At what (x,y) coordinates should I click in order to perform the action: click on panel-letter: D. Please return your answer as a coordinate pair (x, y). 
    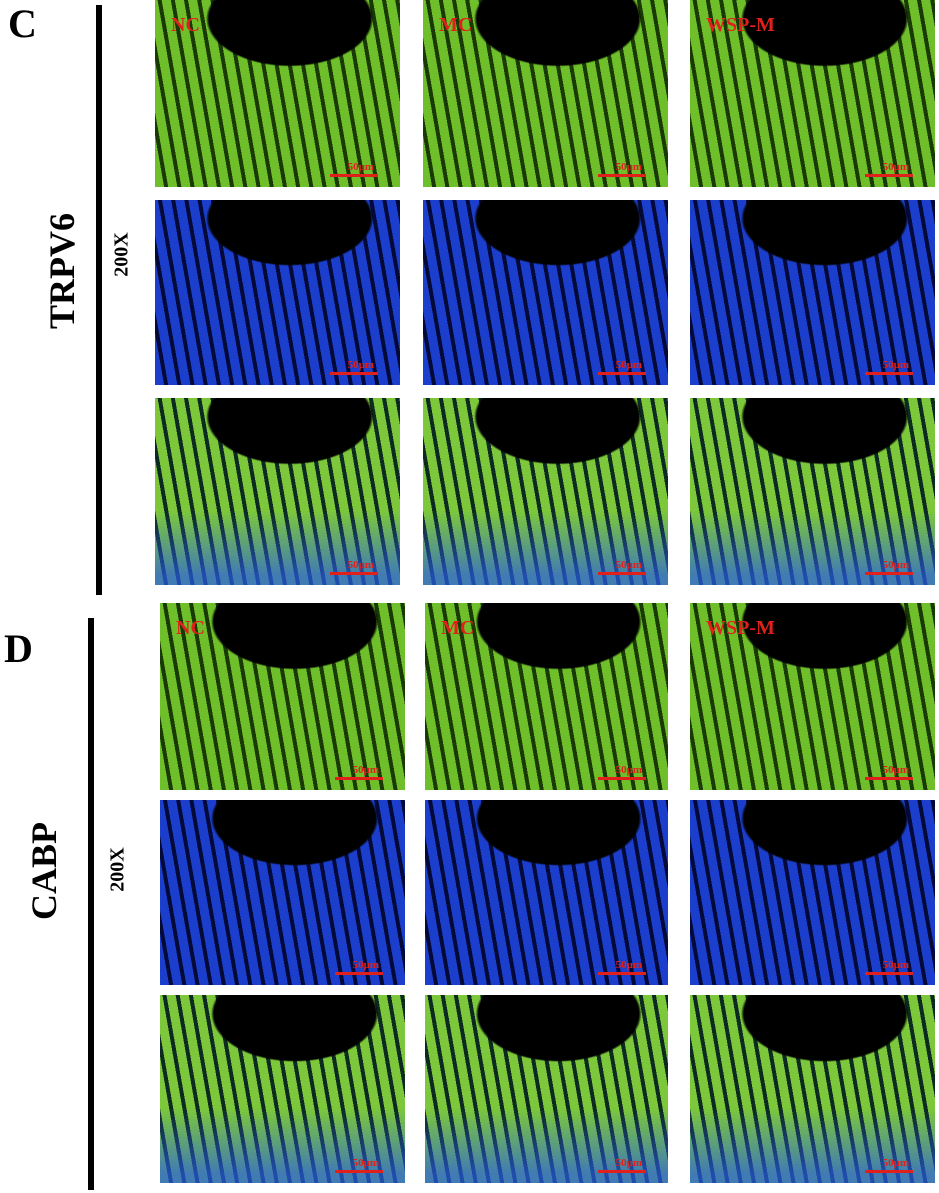
    Looking at the image, I should click on (18, 648).